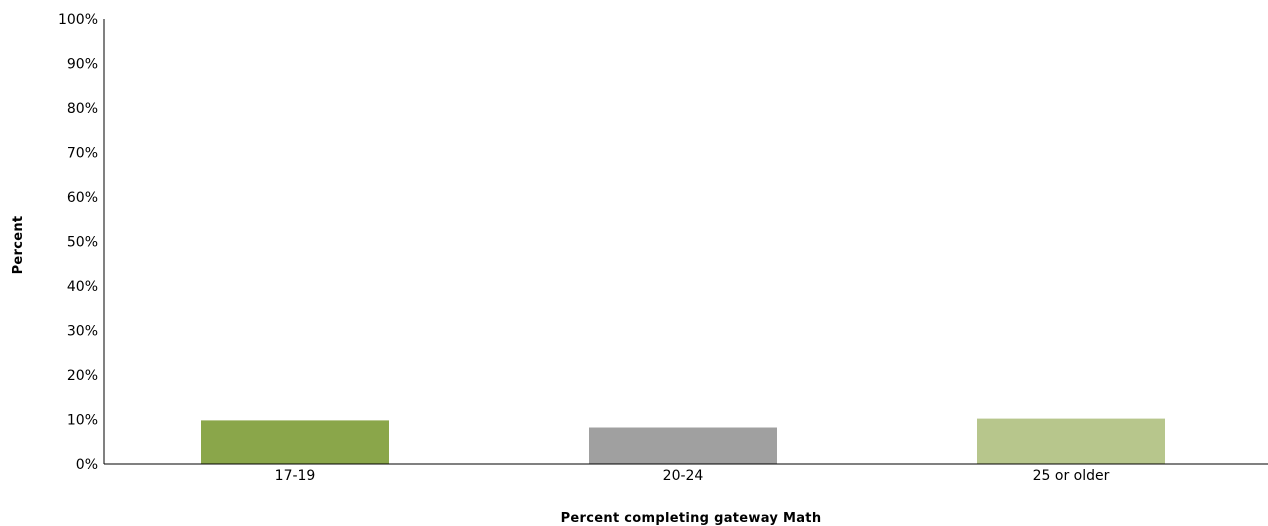  What do you see at coordinates (82, 198) in the screenshot?
I see `y-tick-label: 60%` at bounding box center [82, 198].